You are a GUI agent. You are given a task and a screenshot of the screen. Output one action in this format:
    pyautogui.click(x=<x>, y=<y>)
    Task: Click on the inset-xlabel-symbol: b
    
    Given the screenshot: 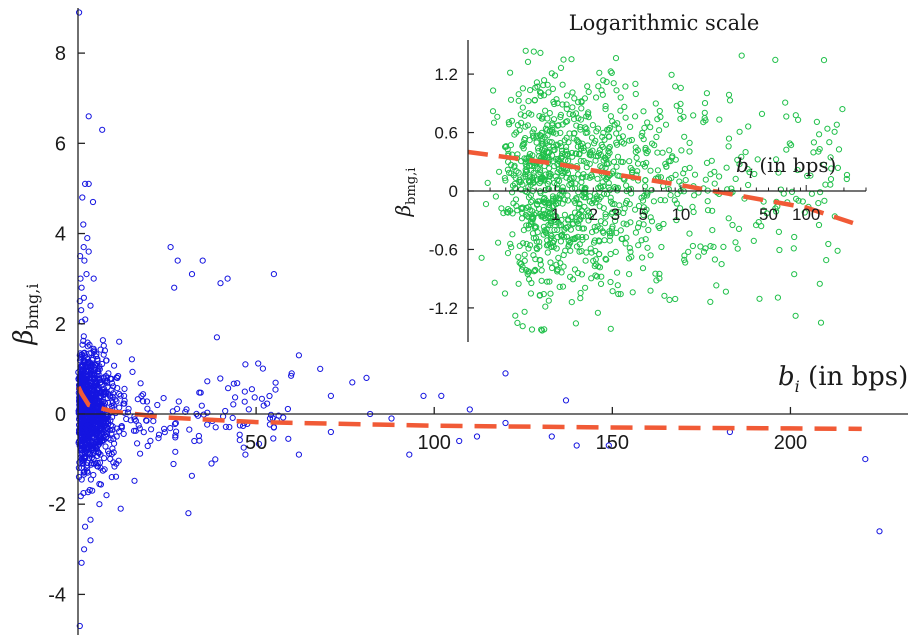 What is the action you would take?
    pyautogui.click(x=742, y=165)
    